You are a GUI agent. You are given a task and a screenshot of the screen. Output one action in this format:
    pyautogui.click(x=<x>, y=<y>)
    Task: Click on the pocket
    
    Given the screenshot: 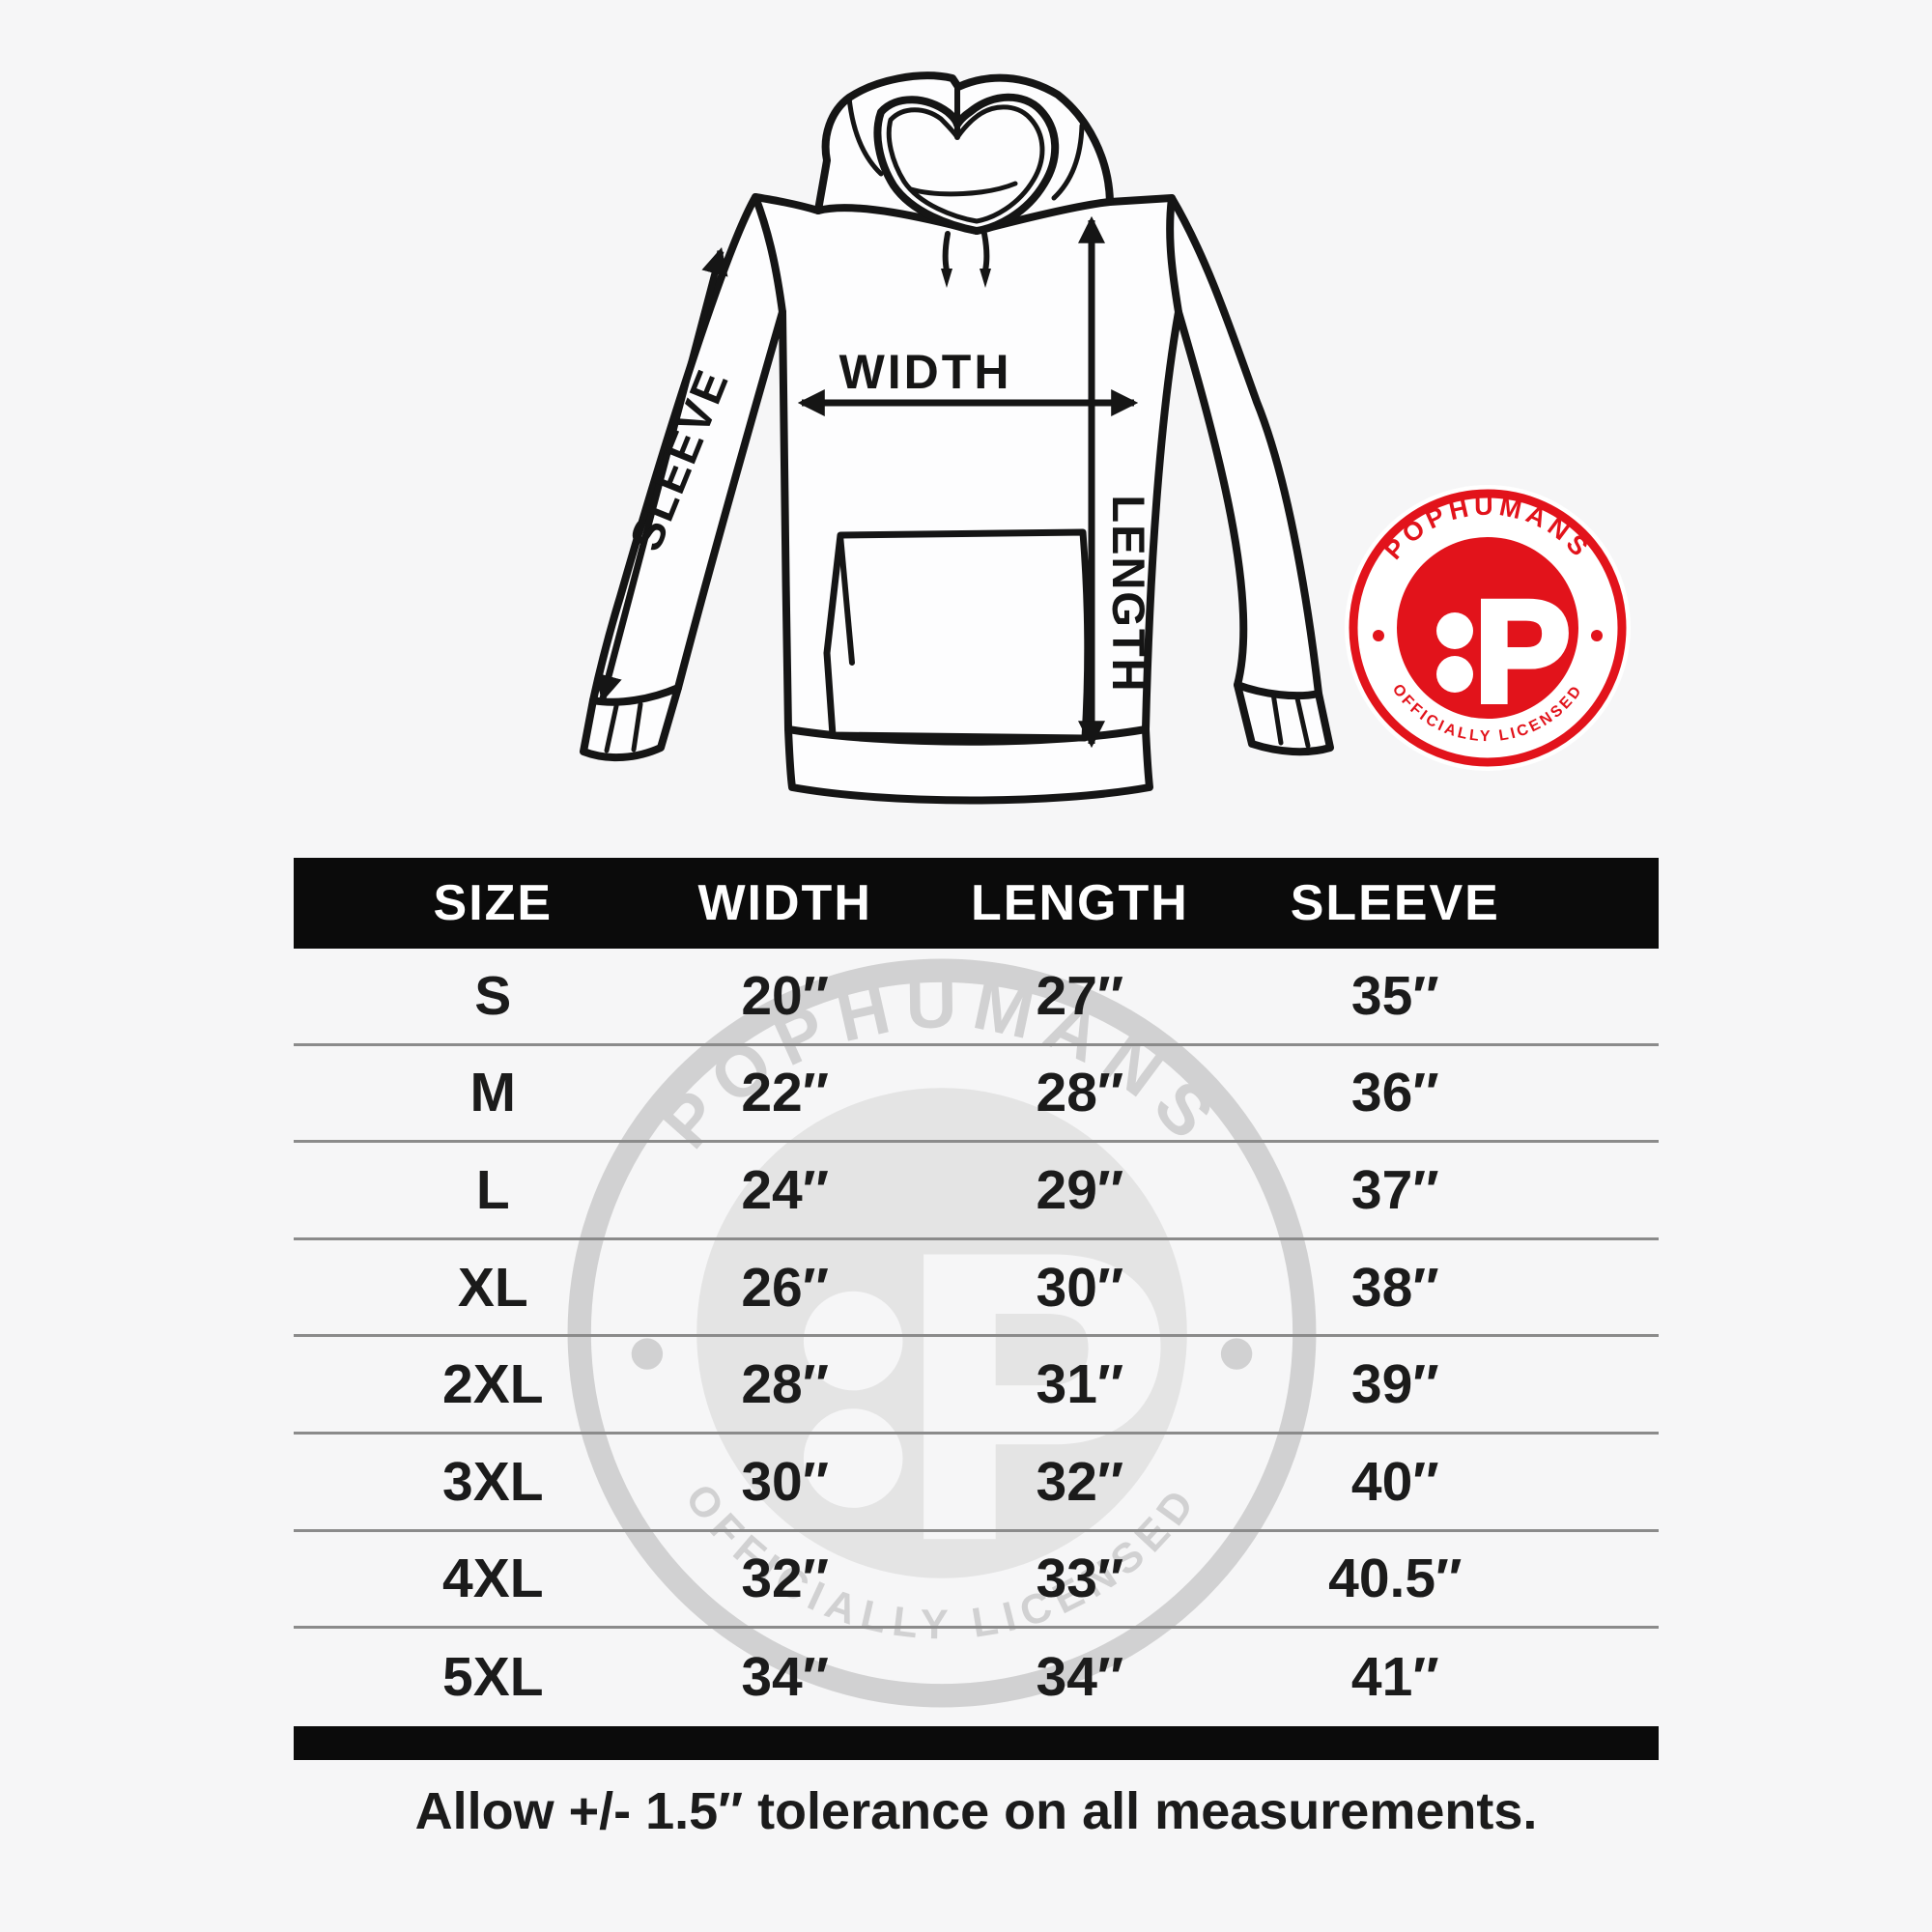 What is the action you would take?
    pyautogui.click(x=957, y=635)
    